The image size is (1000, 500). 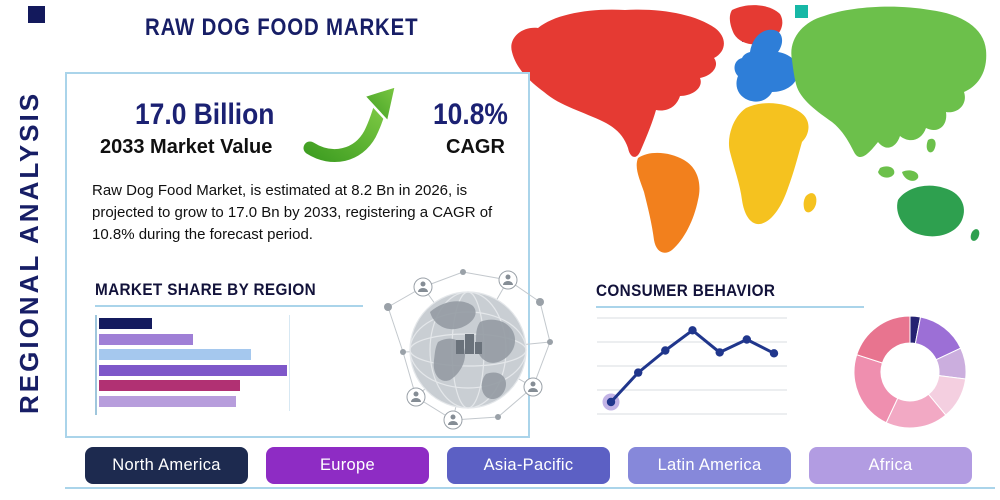 I want to click on buildings-icon, so click(x=469, y=344).